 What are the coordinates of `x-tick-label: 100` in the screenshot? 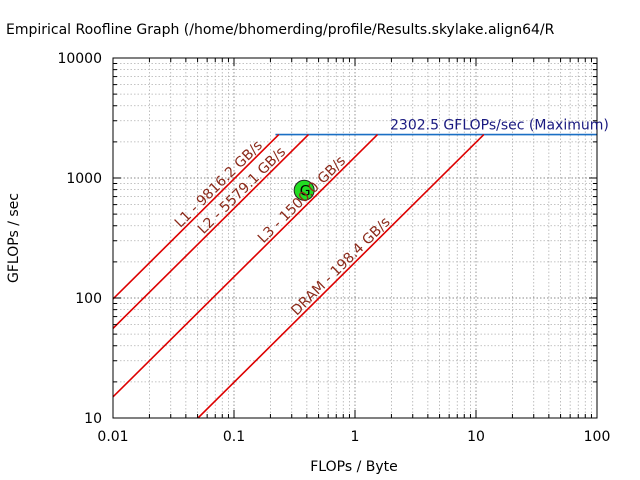 It's located at (597, 437).